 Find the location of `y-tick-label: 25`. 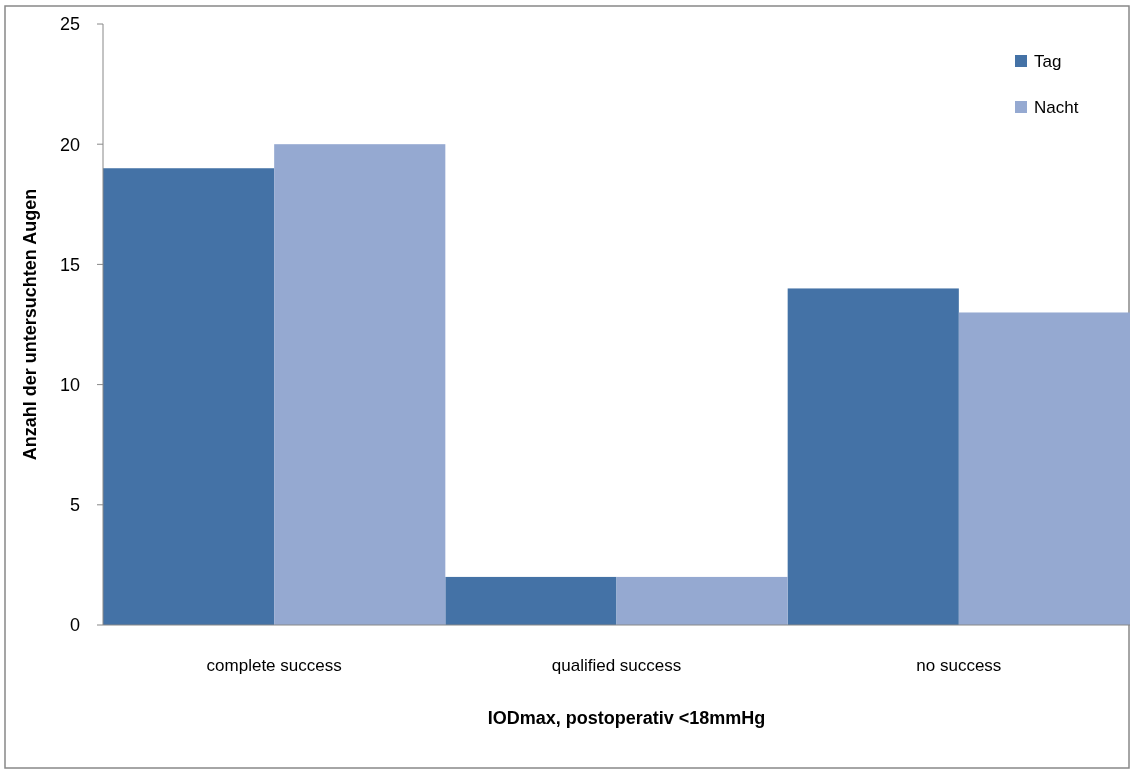

y-tick-label: 25 is located at coordinates (69, 24).